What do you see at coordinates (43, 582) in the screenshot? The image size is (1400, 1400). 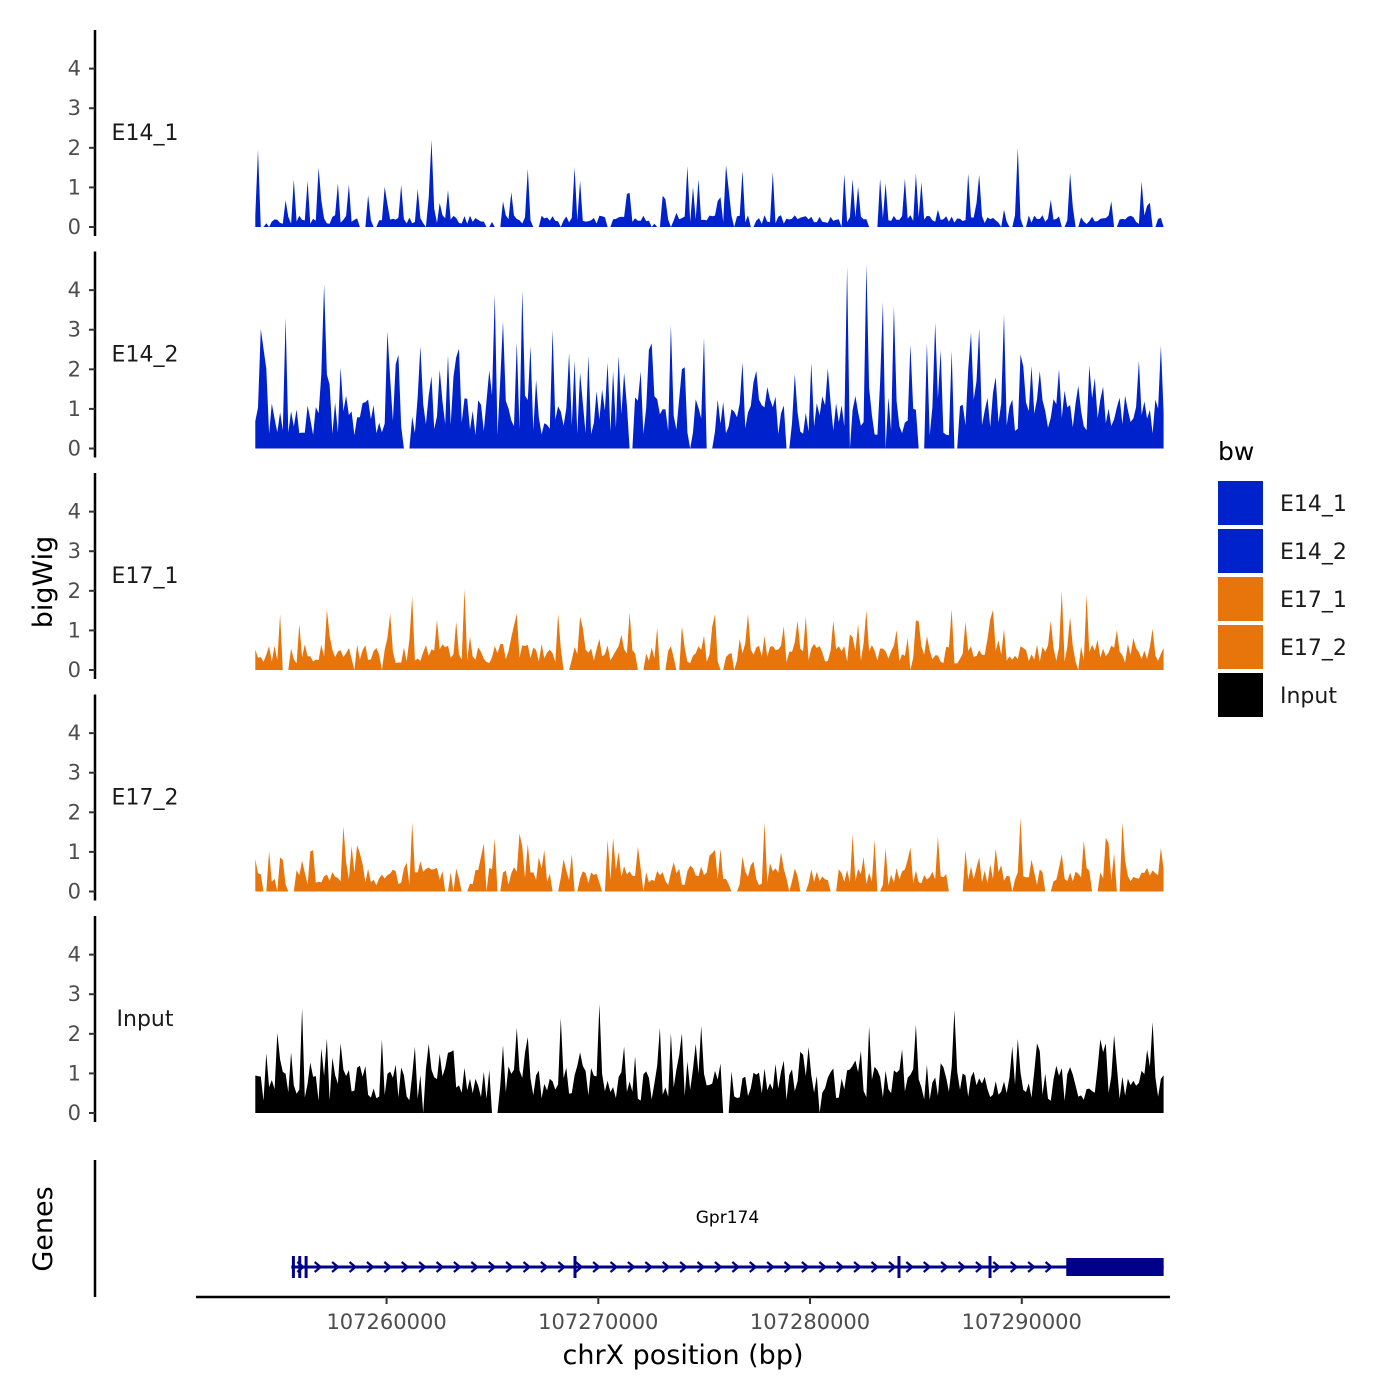 I see `y-axis-title: bigWig` at bounding box center [43, 582].